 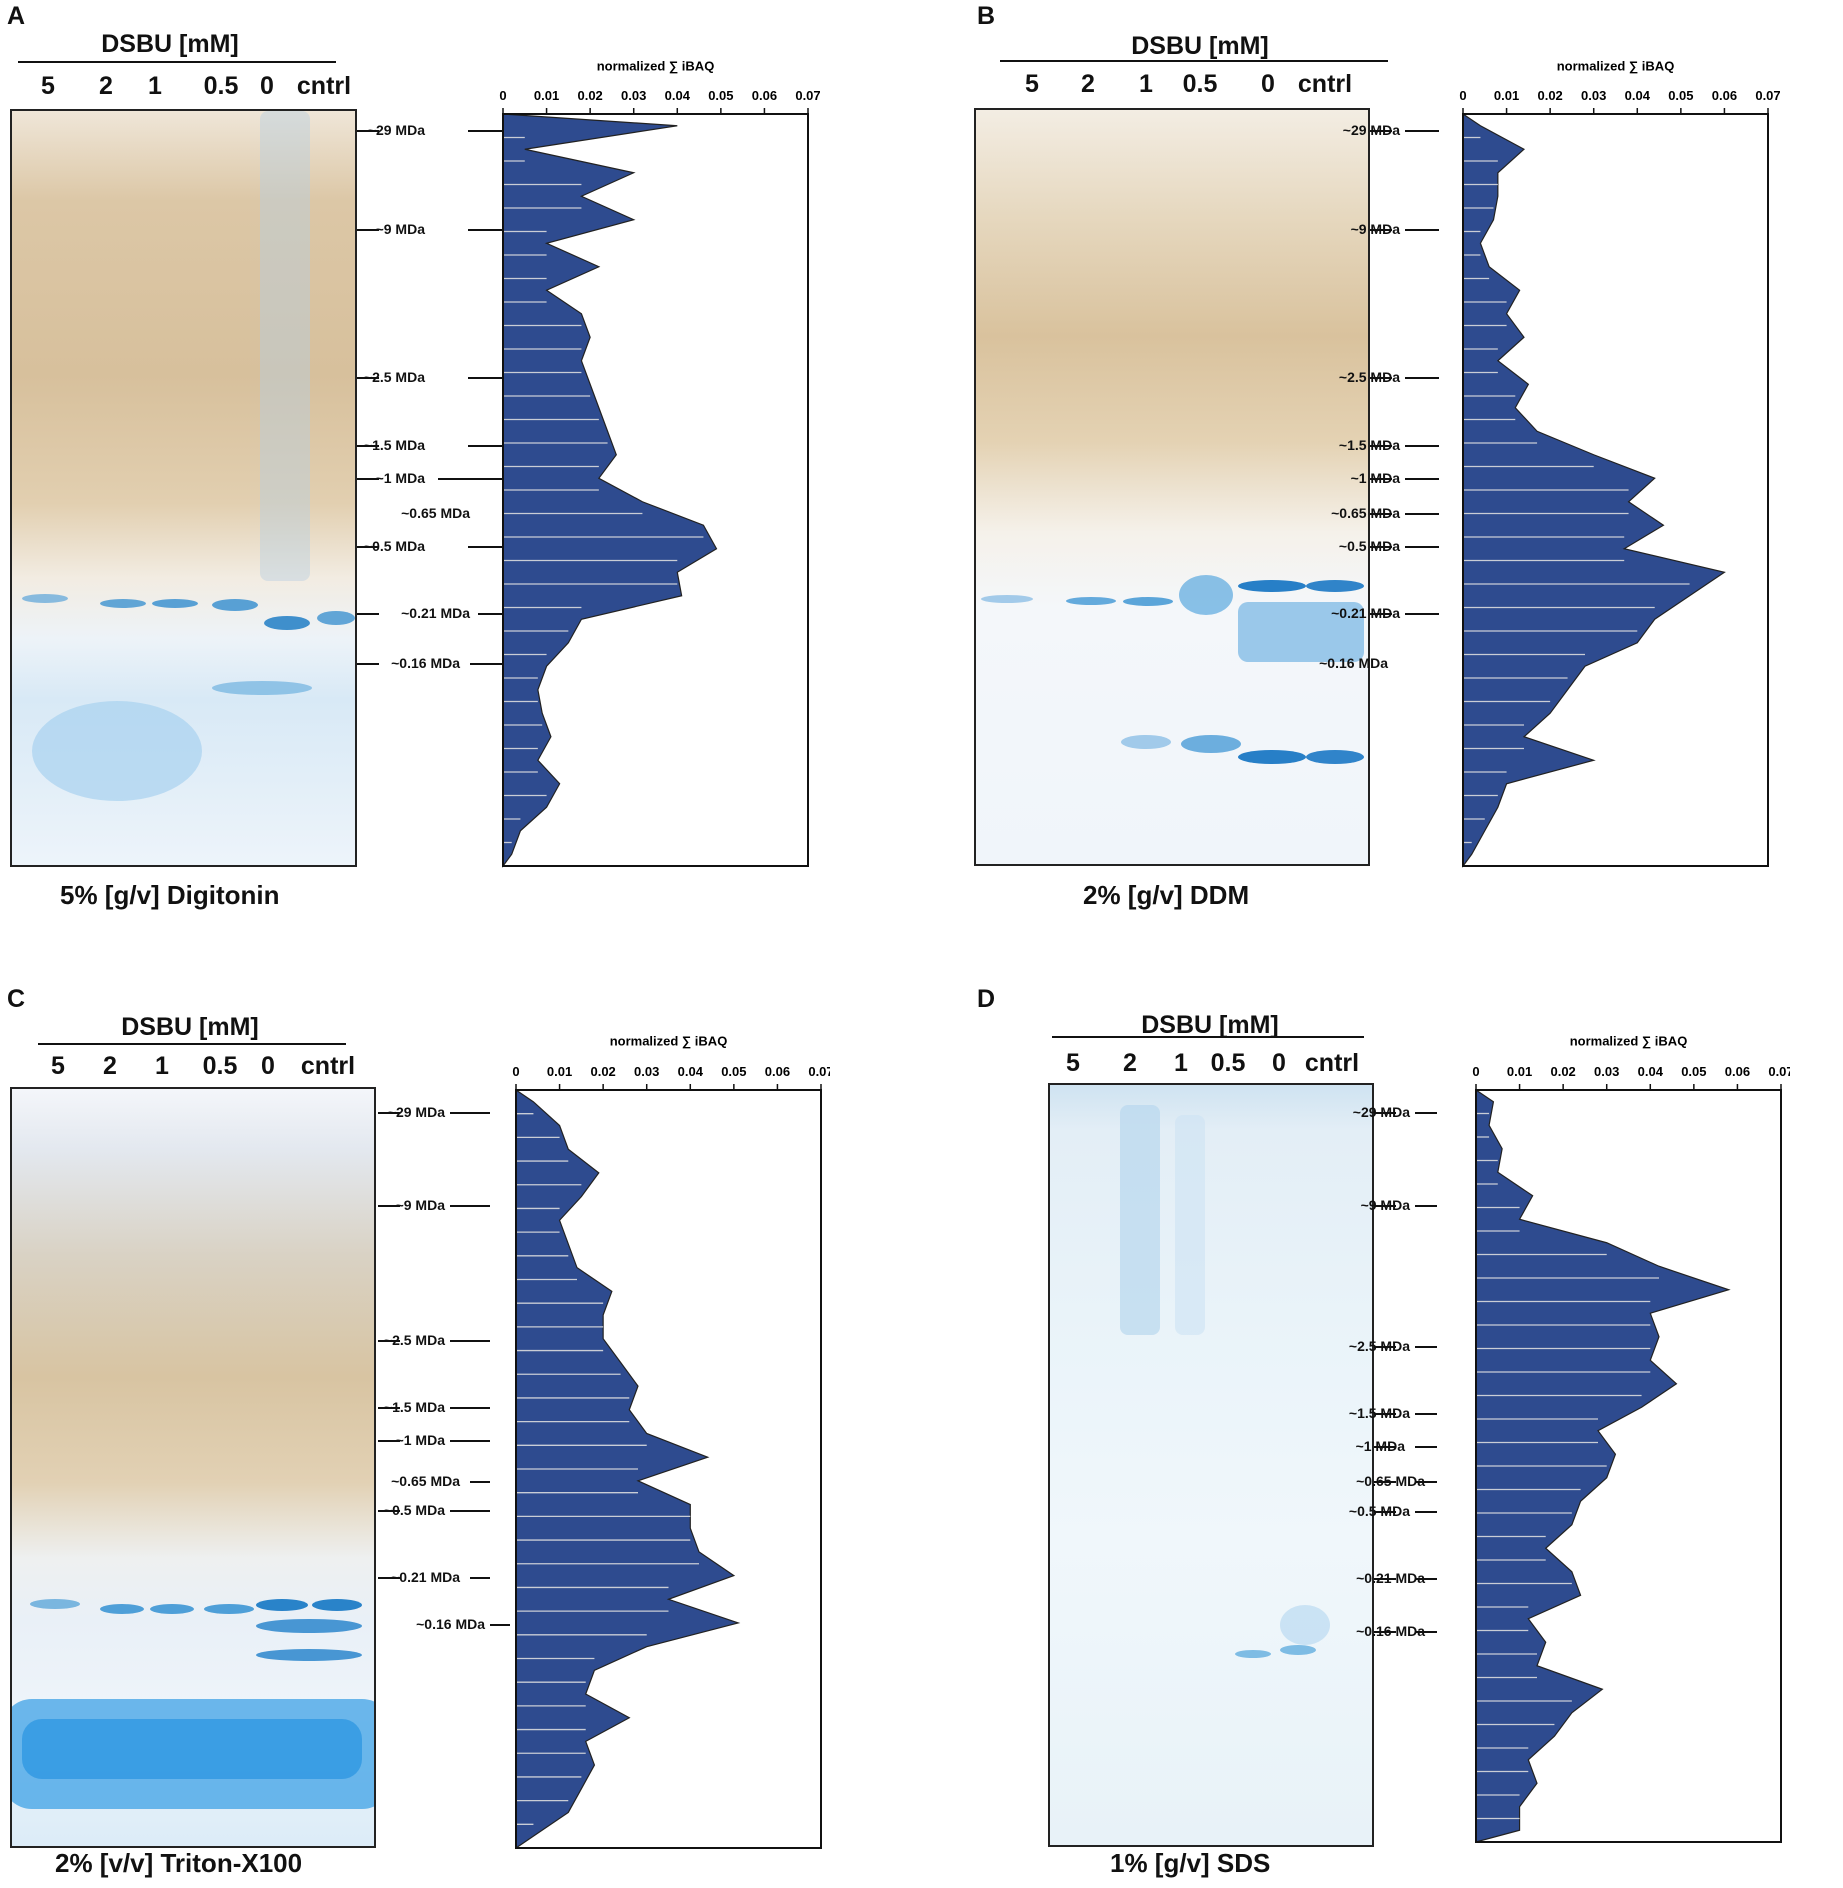 I want to click on x-tick-label: 0.05, so click(x=1680, y=95).